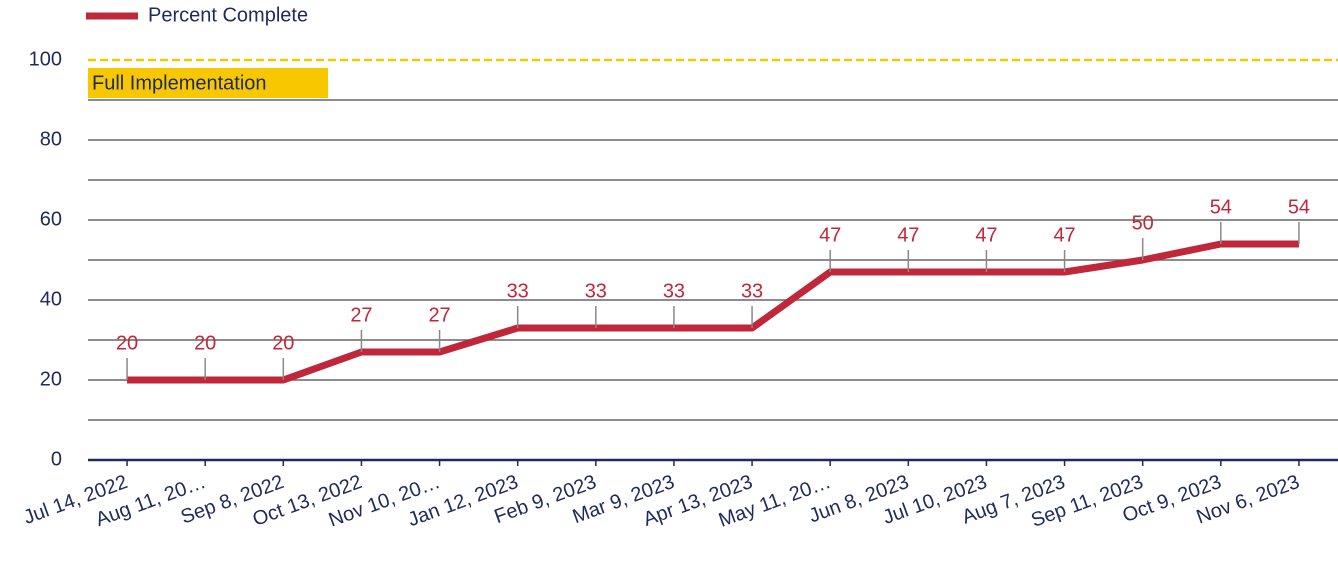  I want to click on y-tick-label: 0, so click(56, 459).